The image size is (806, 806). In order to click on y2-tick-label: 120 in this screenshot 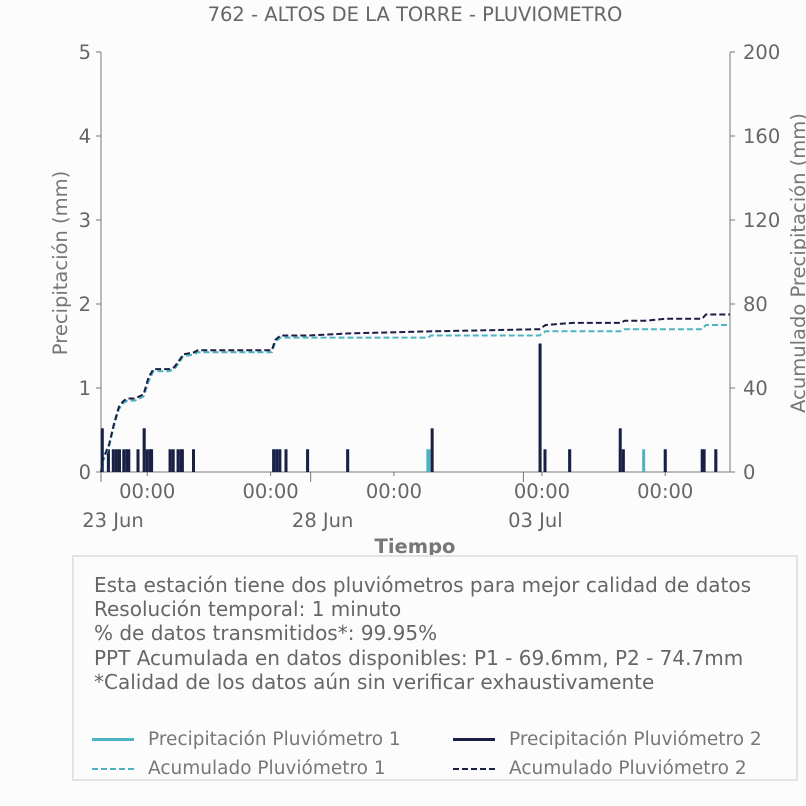, I will do `click(761, 220)`.